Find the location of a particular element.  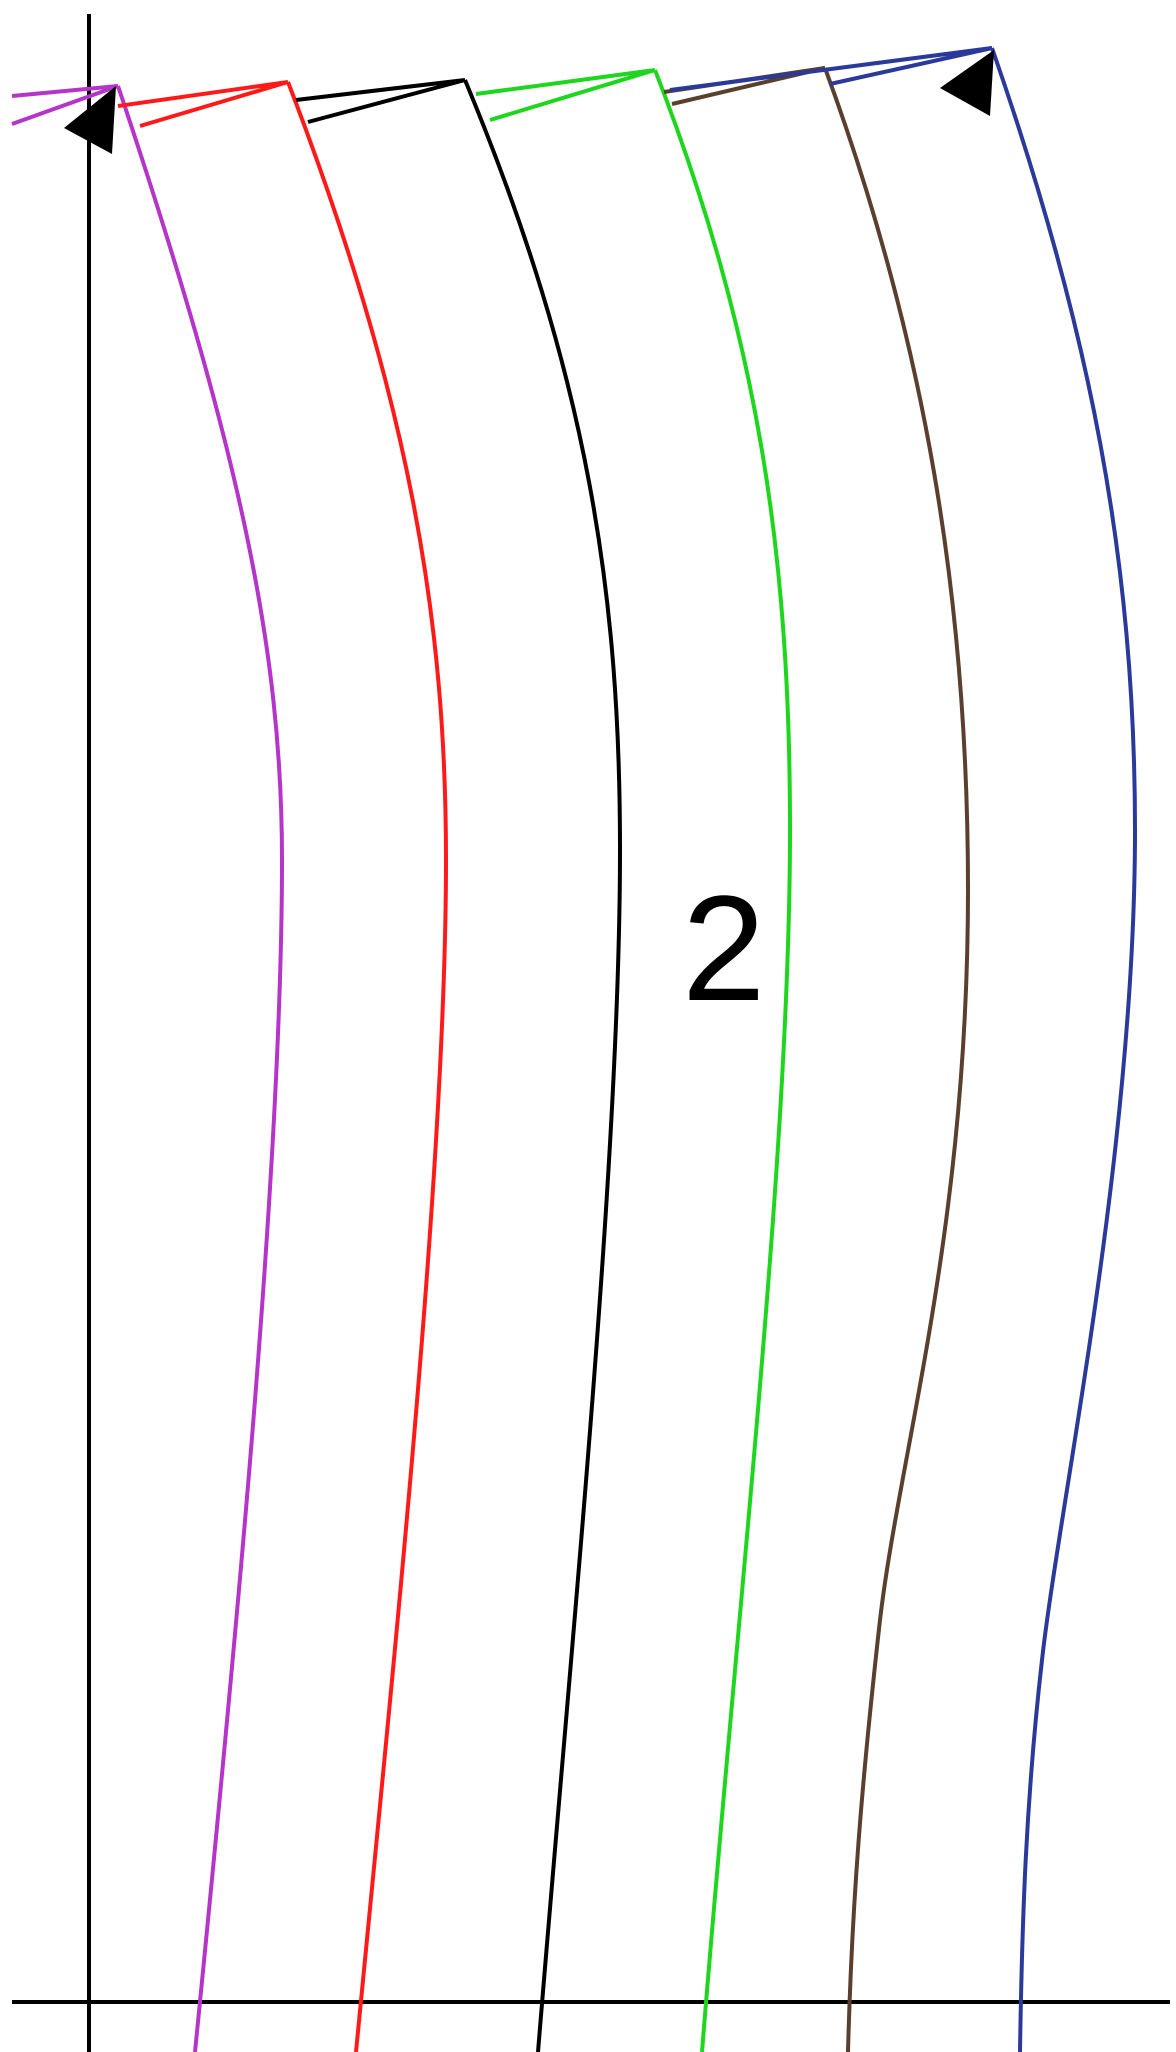

arrowhead-right-icon is located at coordinates (967, 83).